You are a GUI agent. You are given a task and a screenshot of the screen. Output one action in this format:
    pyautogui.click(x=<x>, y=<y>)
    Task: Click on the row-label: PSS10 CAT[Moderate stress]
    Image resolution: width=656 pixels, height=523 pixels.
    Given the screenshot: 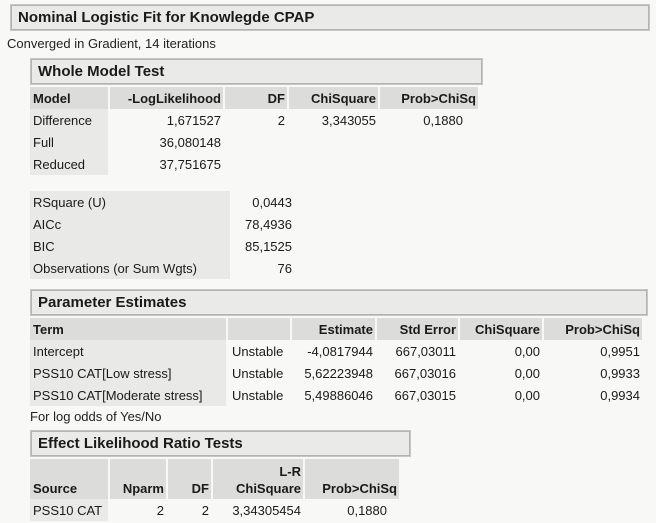 What is the action you would take?
    pyautogui.click(x=128, y=395)
    